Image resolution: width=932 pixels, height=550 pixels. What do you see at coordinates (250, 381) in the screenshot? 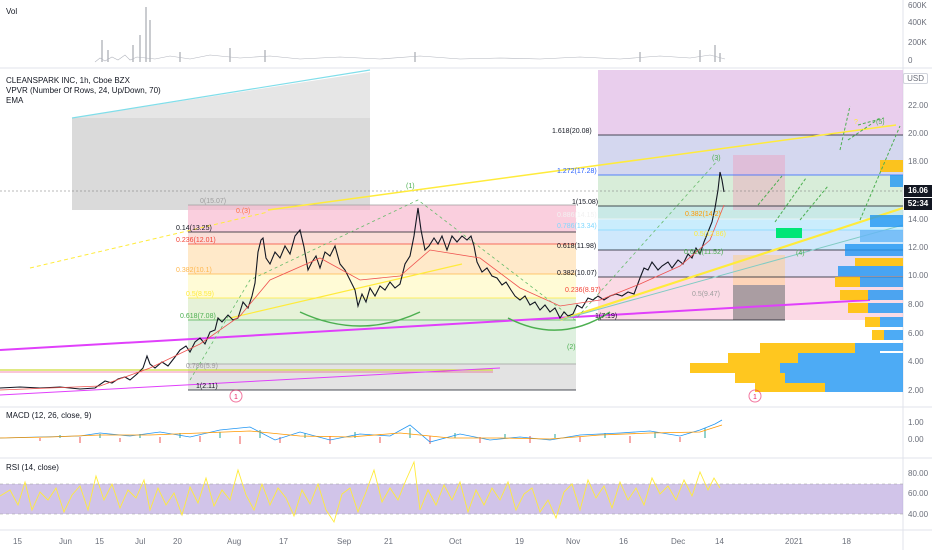
I see `magenta-trendline-lower` at bounding box center [250, 381].